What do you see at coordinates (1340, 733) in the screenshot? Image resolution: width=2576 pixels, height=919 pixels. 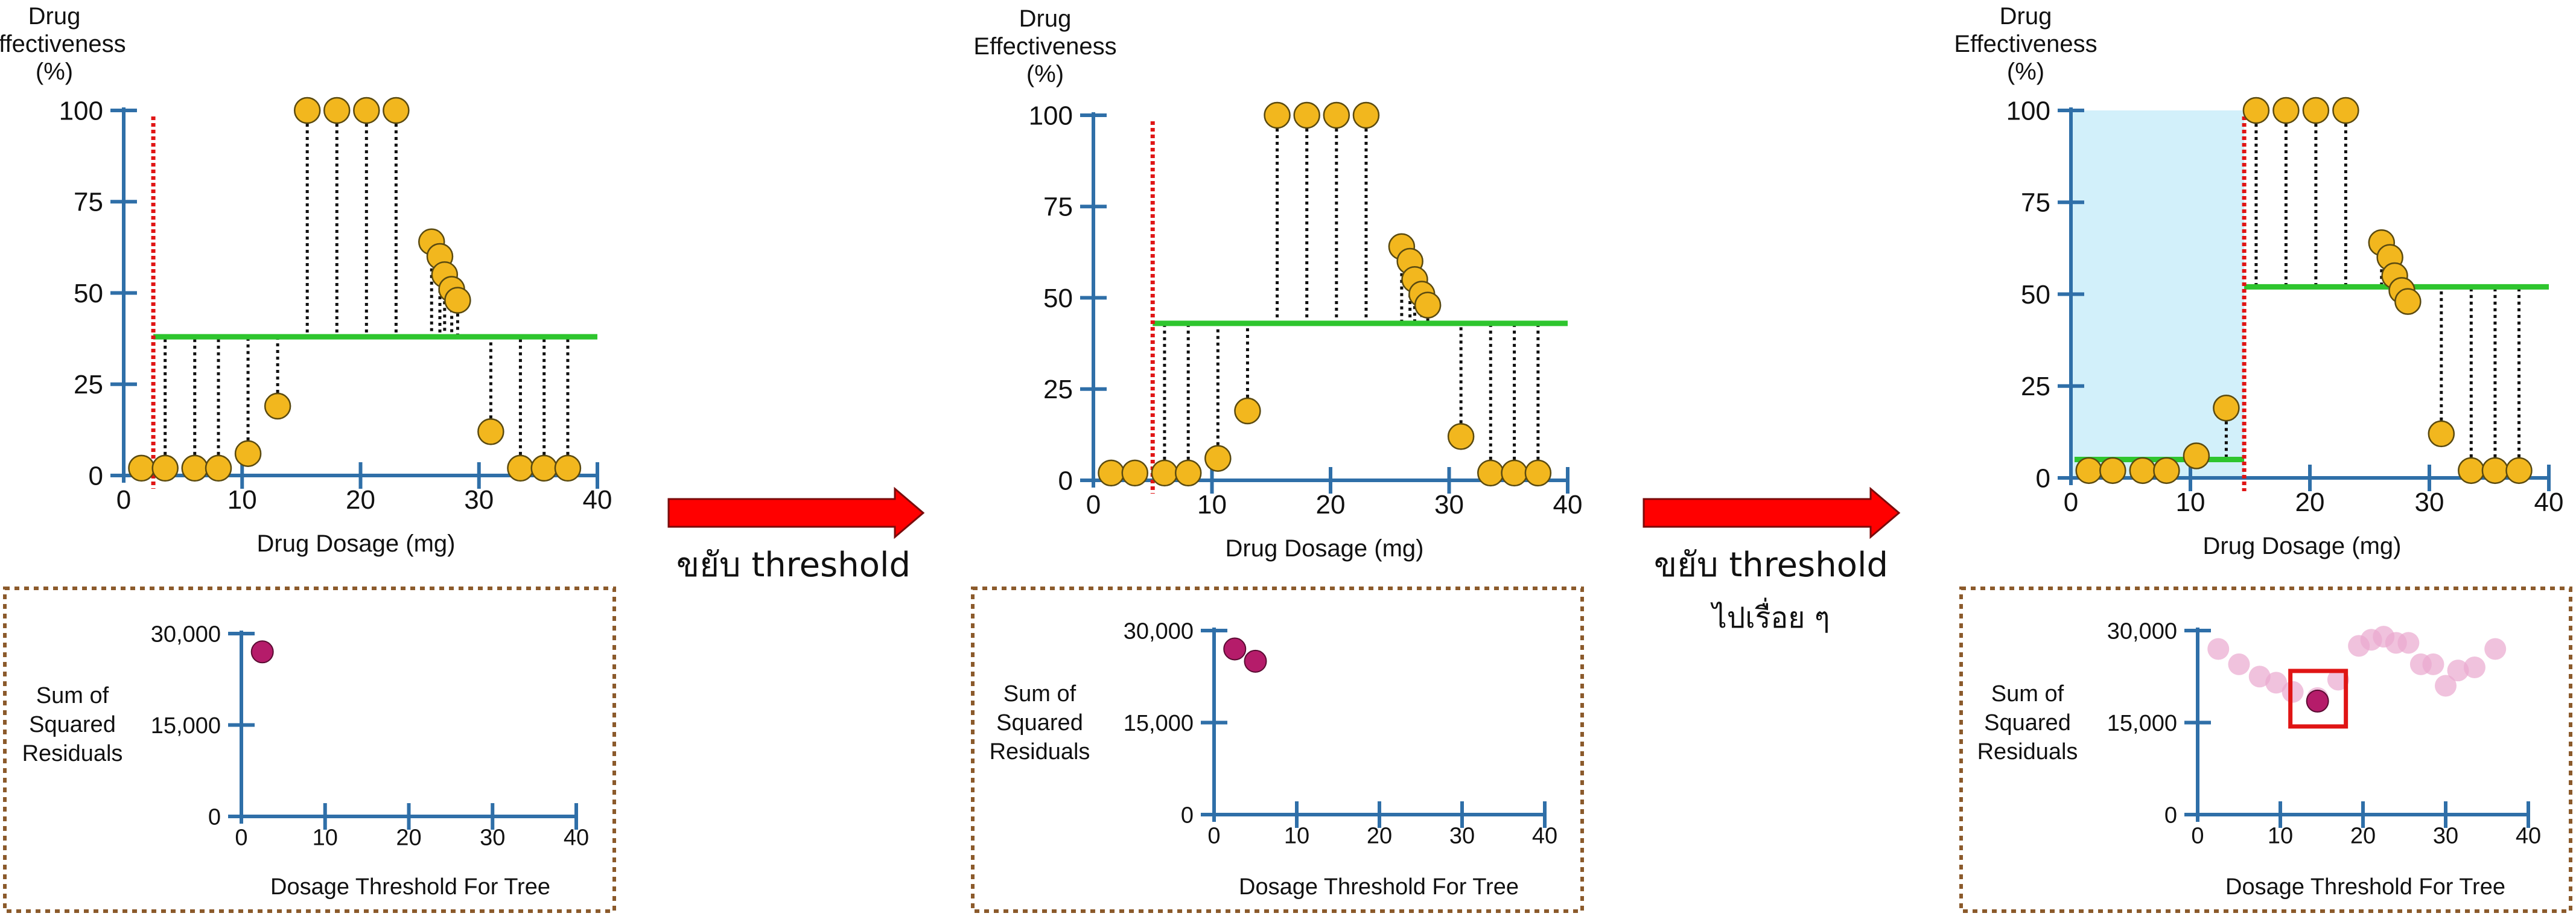 I see `ssr-plot-2: 0 15,000 30,000 0 10 20 30 40` at bounding box center [1340, 733].